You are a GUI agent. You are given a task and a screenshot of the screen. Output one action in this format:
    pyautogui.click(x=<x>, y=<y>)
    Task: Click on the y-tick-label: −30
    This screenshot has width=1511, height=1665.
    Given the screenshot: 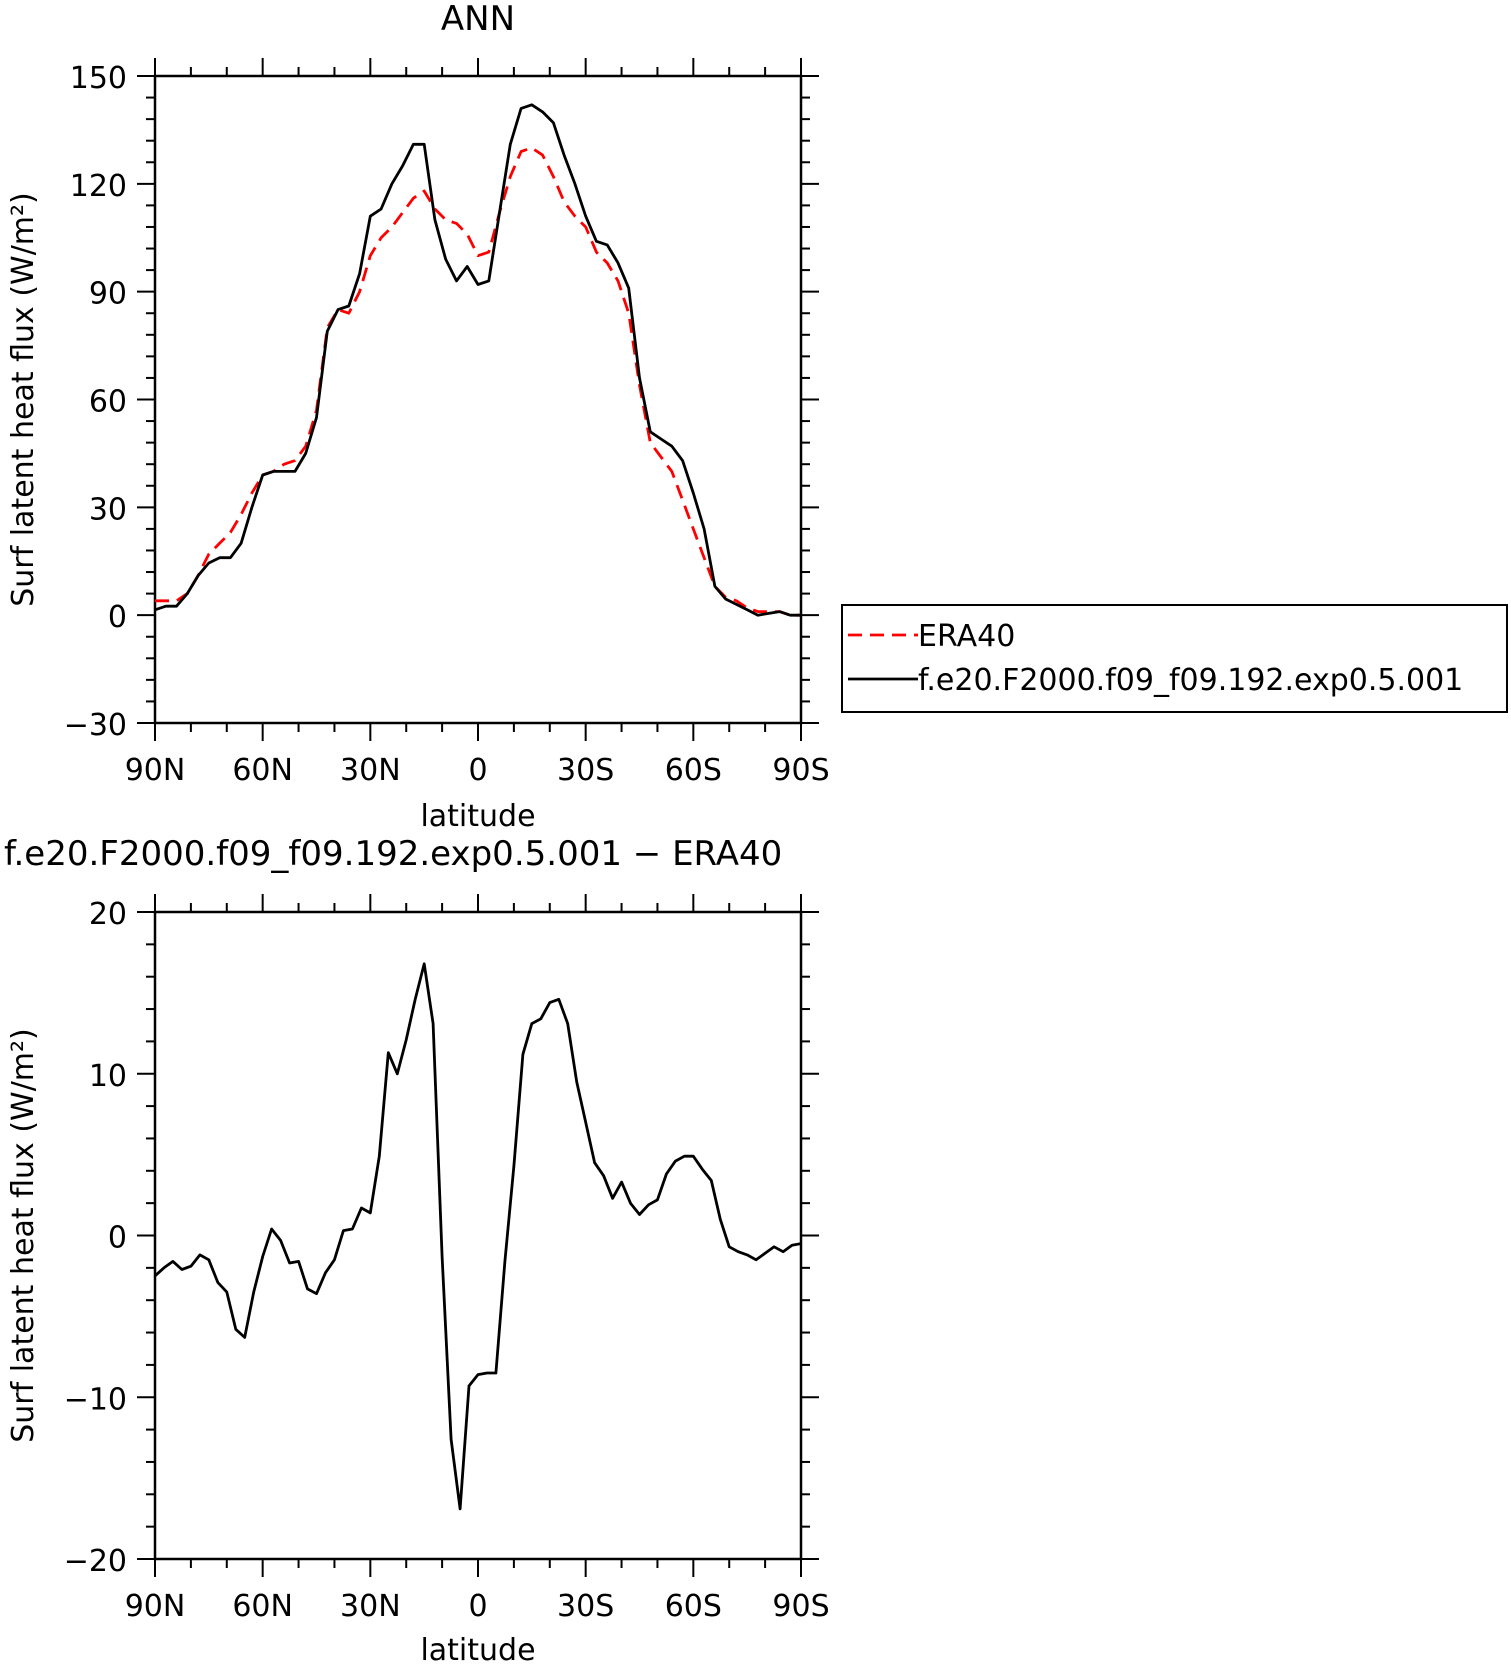 What is the action you would take?
    pyautogui.click(x=95, y=725)
    